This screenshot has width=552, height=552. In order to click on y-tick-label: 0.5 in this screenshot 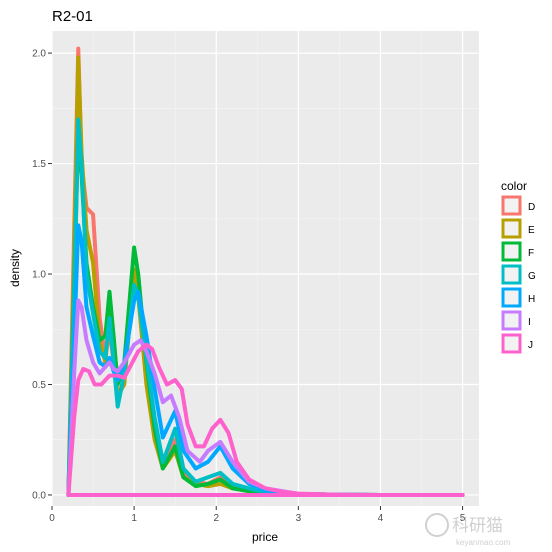, I will do `click(39, 385)`.